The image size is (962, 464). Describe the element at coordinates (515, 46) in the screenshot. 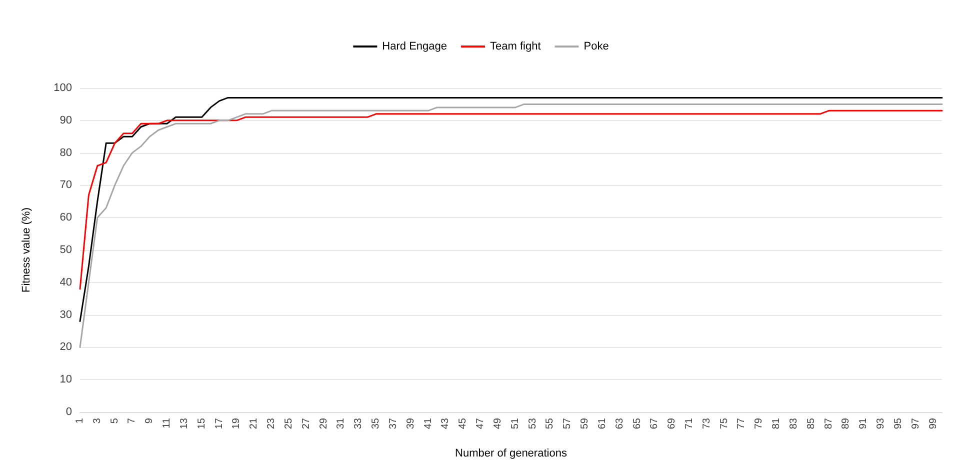

I see `legend-label: Team fight` at that location.